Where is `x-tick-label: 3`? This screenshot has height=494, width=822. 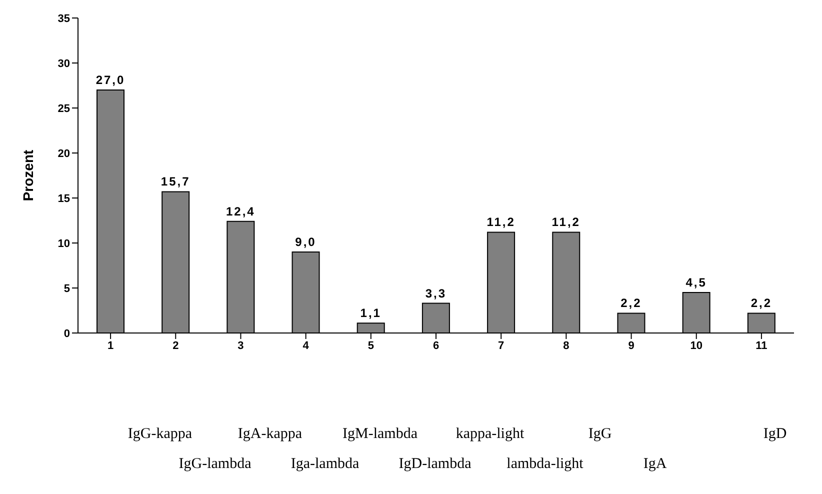
x-tick-label: 3 is located at coordinates (241, 346).